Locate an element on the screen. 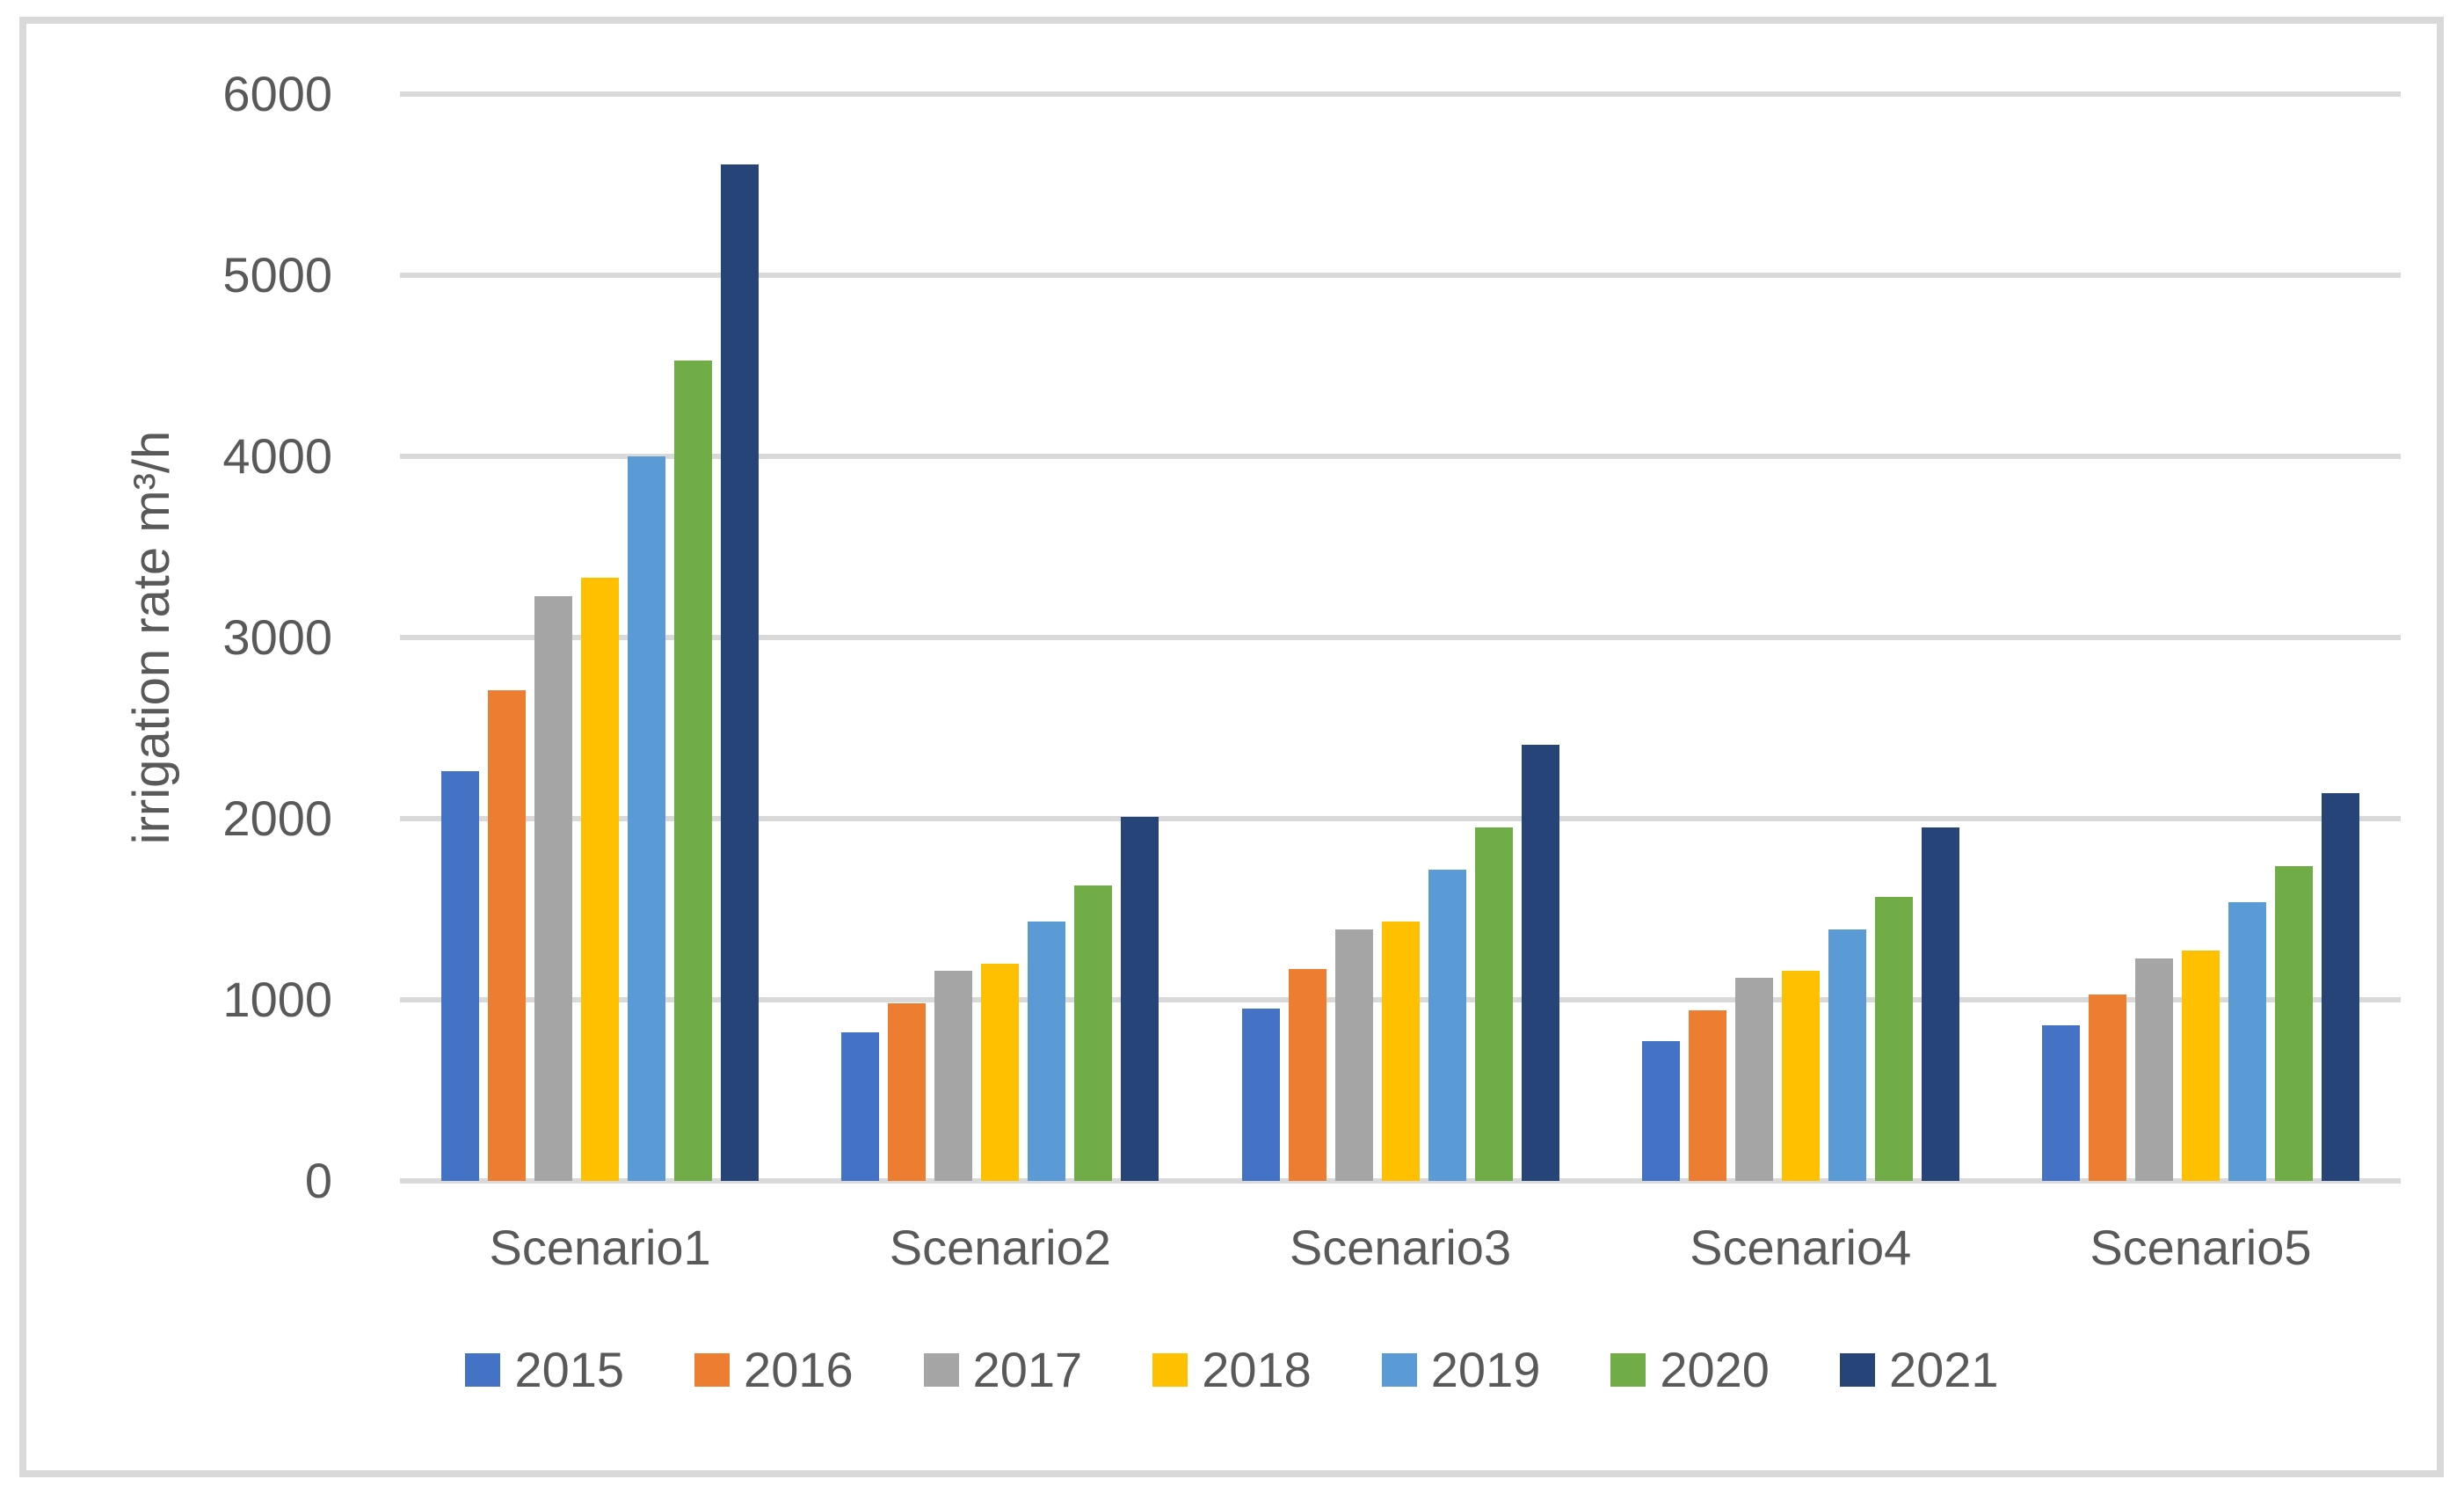 Image resolution: width=2464 pixels, height=1501 pixels. bar-group-scenario4 is located at coordinates (1801, 637).